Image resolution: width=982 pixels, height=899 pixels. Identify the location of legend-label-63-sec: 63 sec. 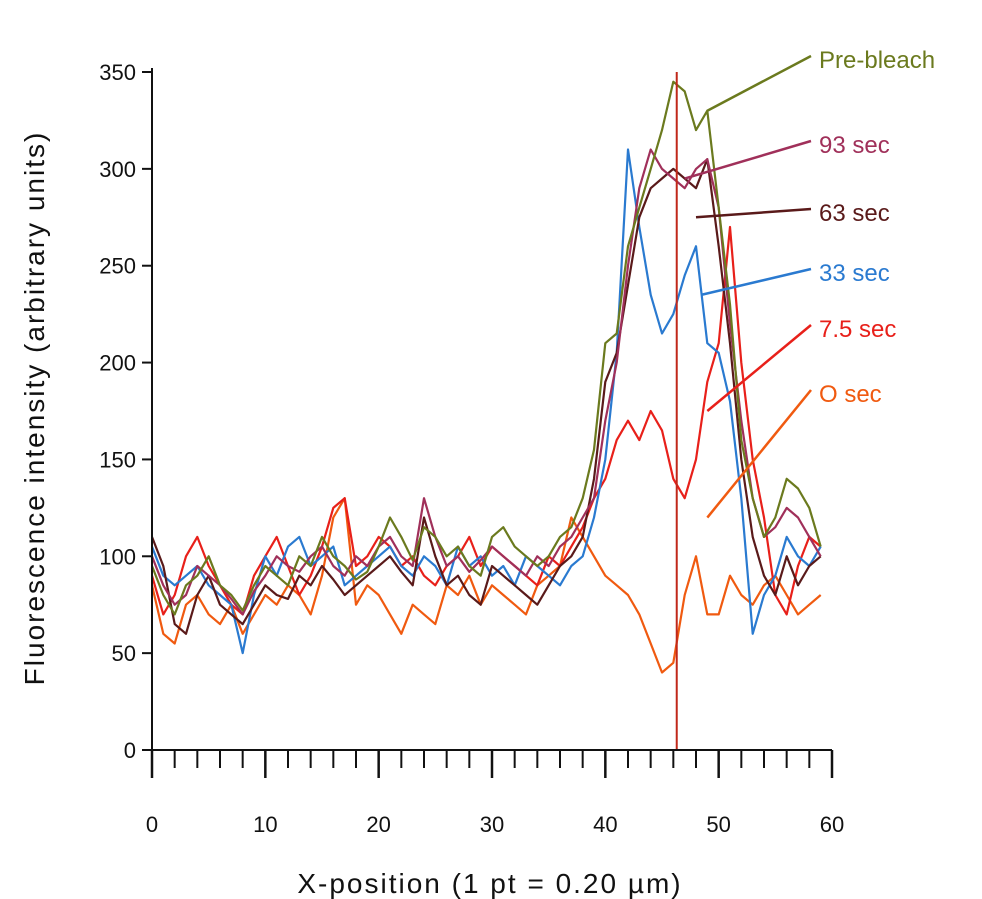
(854, 213).